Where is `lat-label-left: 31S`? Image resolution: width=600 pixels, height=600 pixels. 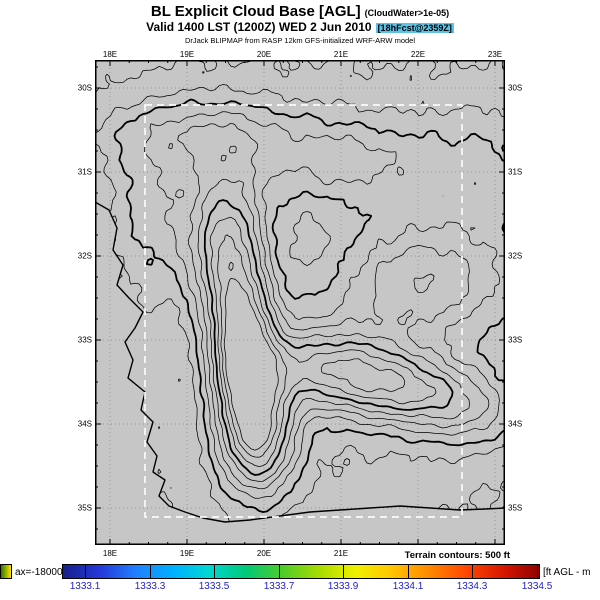
lat-label-left: 31S is located at coordinates (84, 172).